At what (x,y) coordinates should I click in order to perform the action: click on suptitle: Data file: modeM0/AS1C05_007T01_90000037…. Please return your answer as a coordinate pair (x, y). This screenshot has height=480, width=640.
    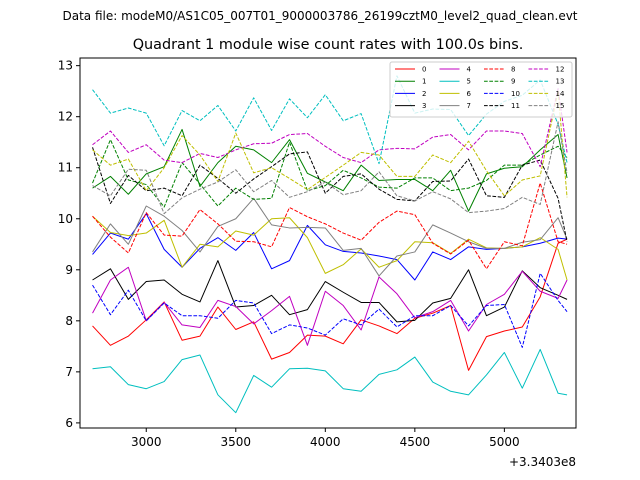
    Looking at the image, I should click on (319, 16).